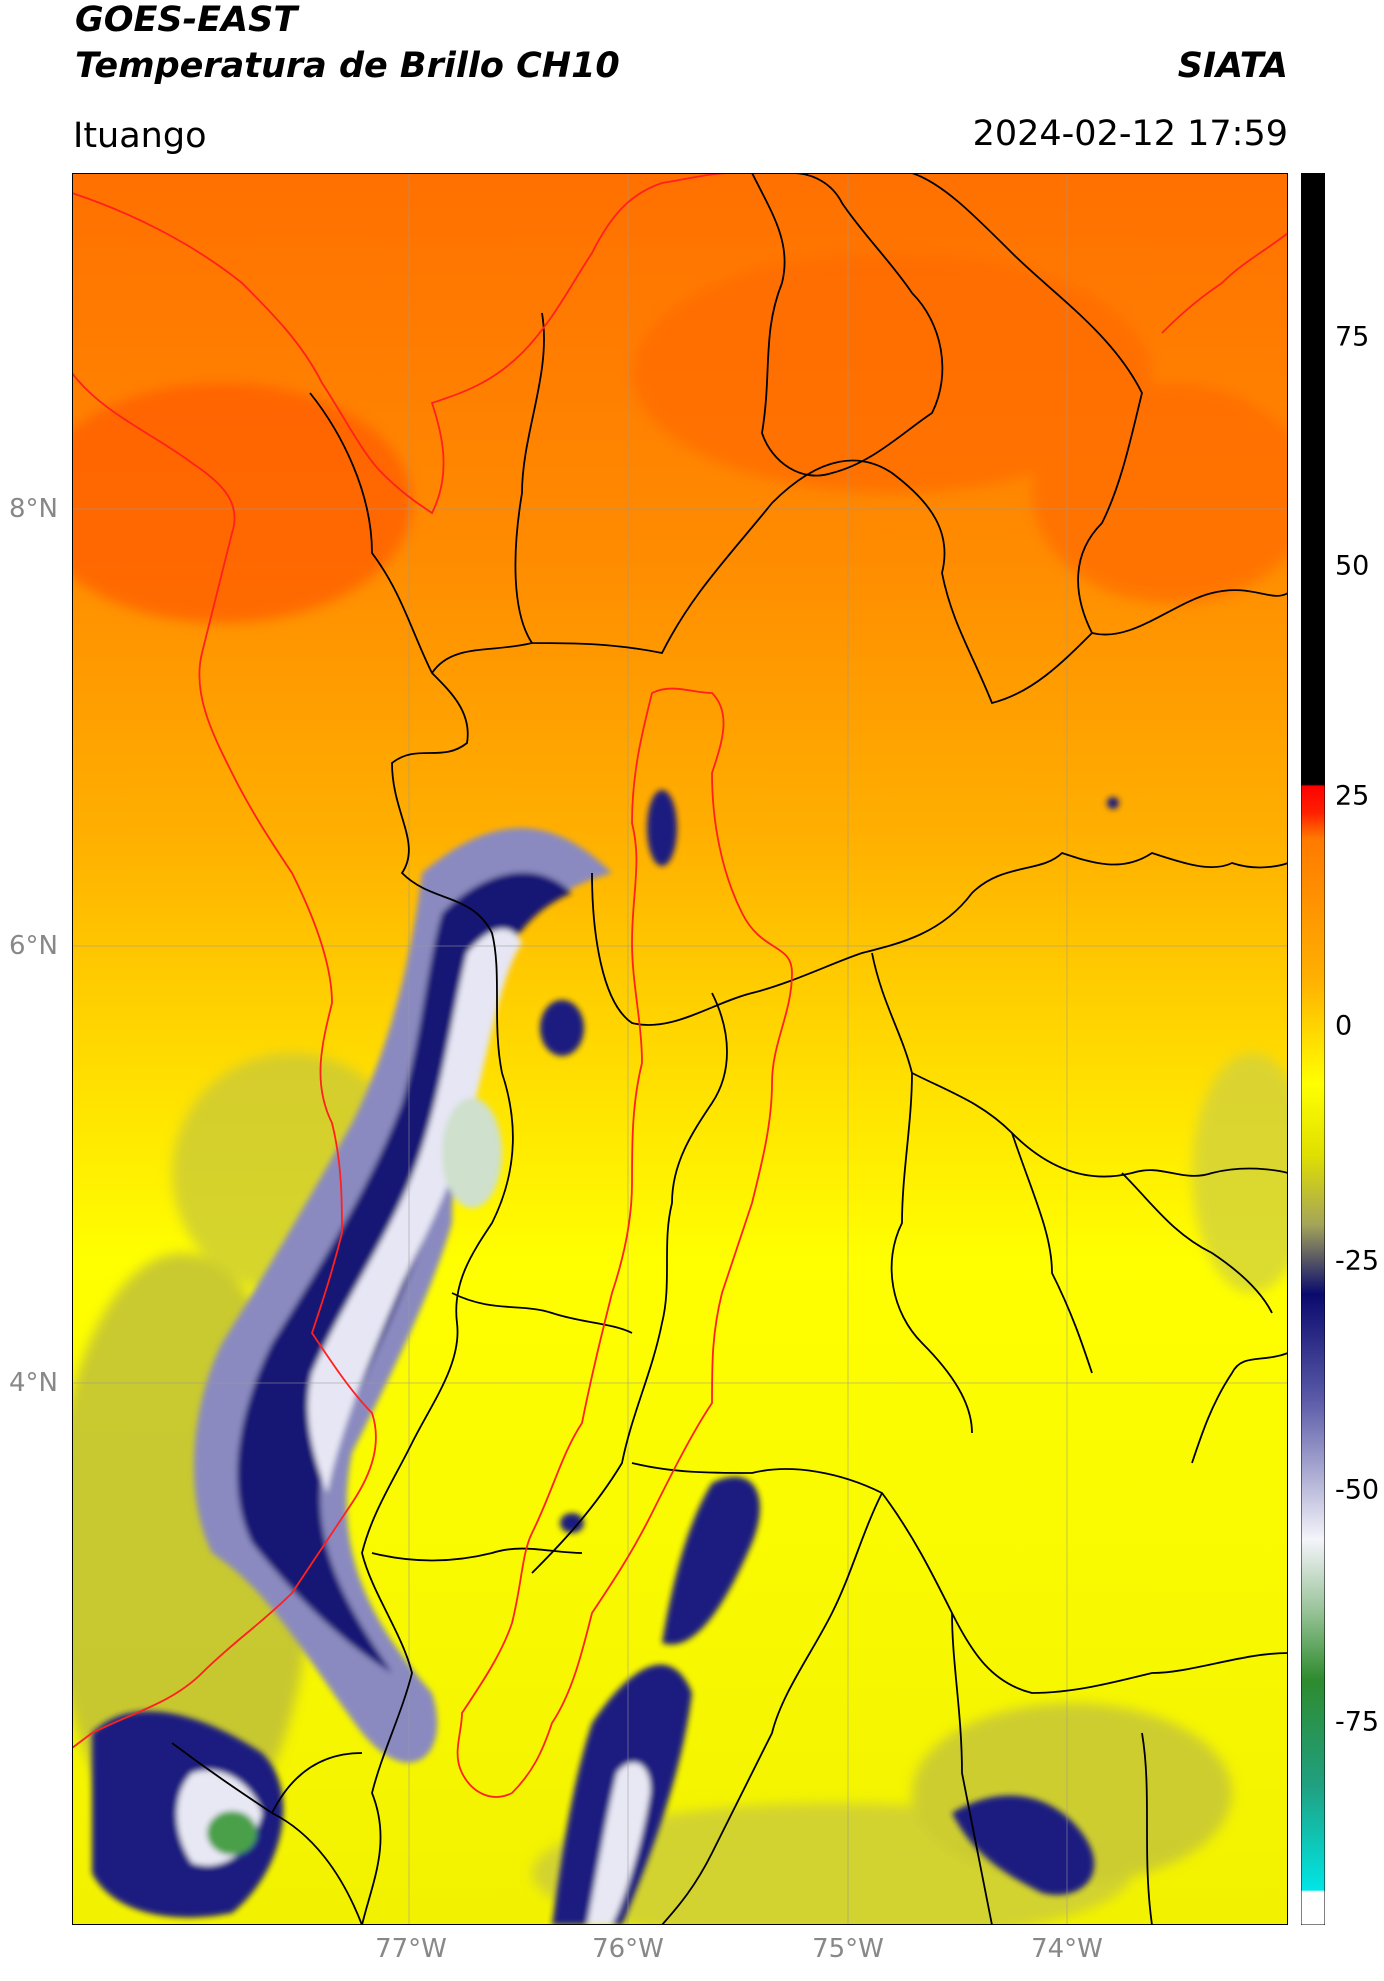  What do you see at coordinates (347, 66) in the screenshot?
I see `product-title: Temperatura de Brillo CH10` at bounding box center [347, 66].